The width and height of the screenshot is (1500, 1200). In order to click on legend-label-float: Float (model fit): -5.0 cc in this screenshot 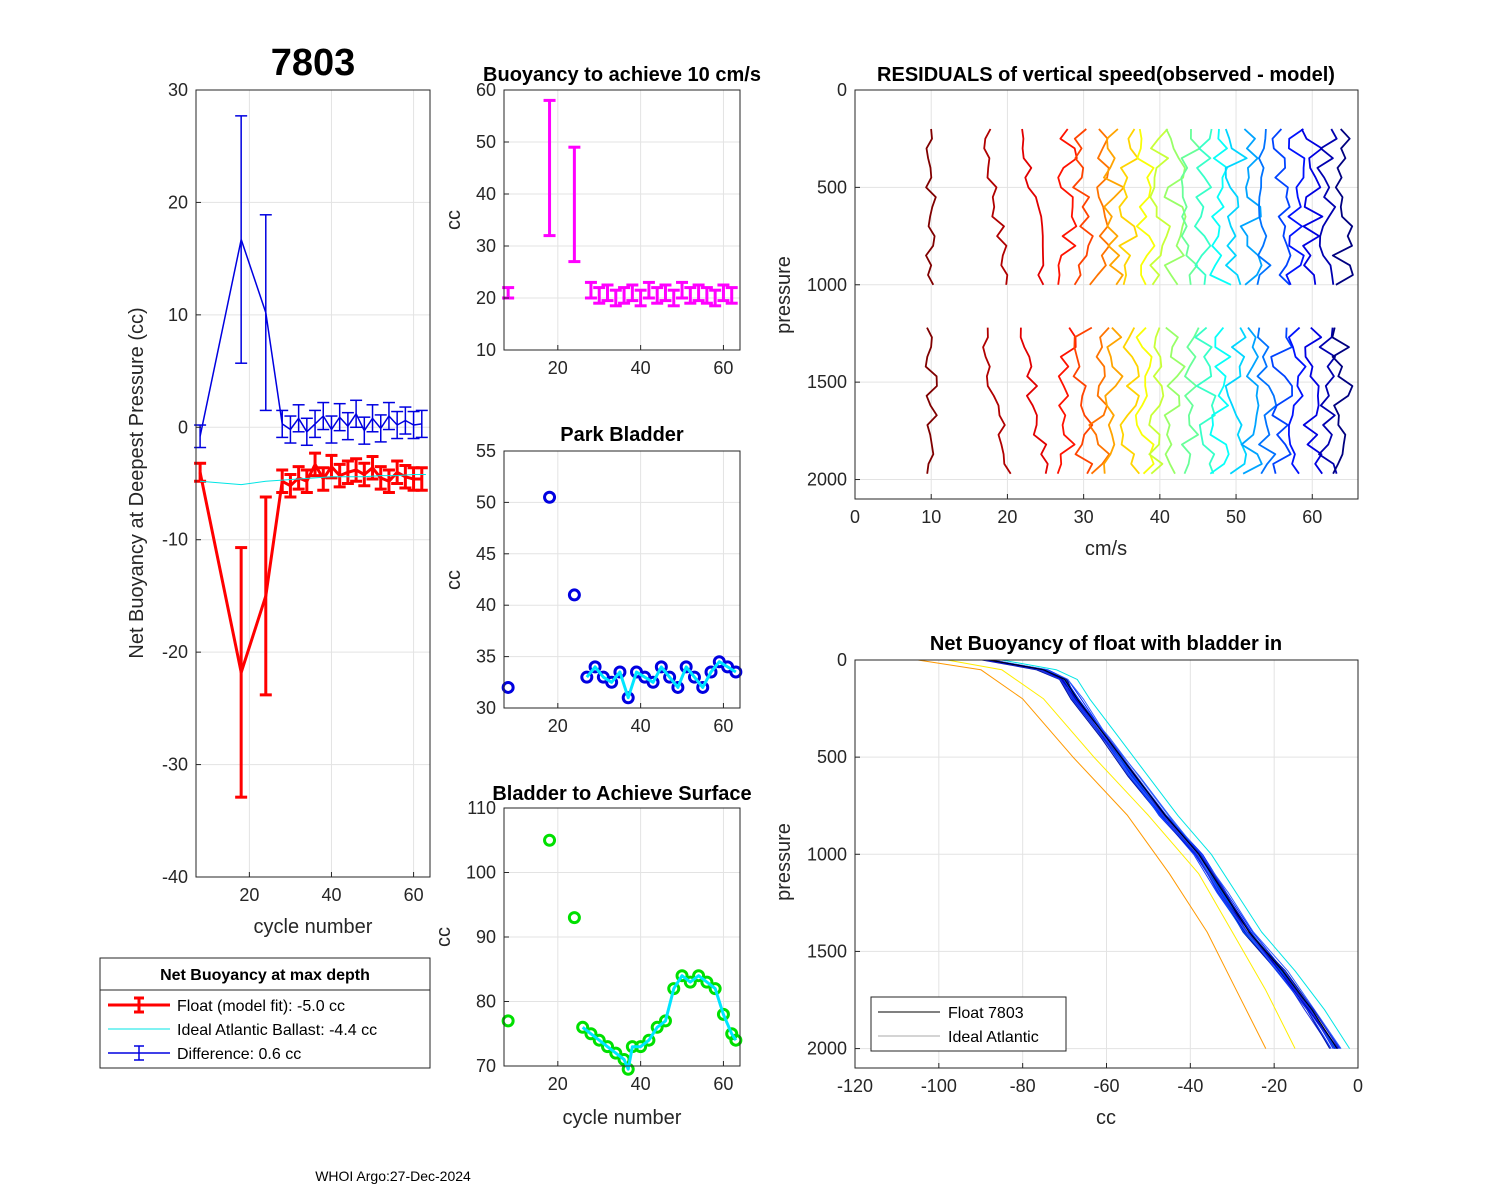, I will do `click(261, 1006)`.